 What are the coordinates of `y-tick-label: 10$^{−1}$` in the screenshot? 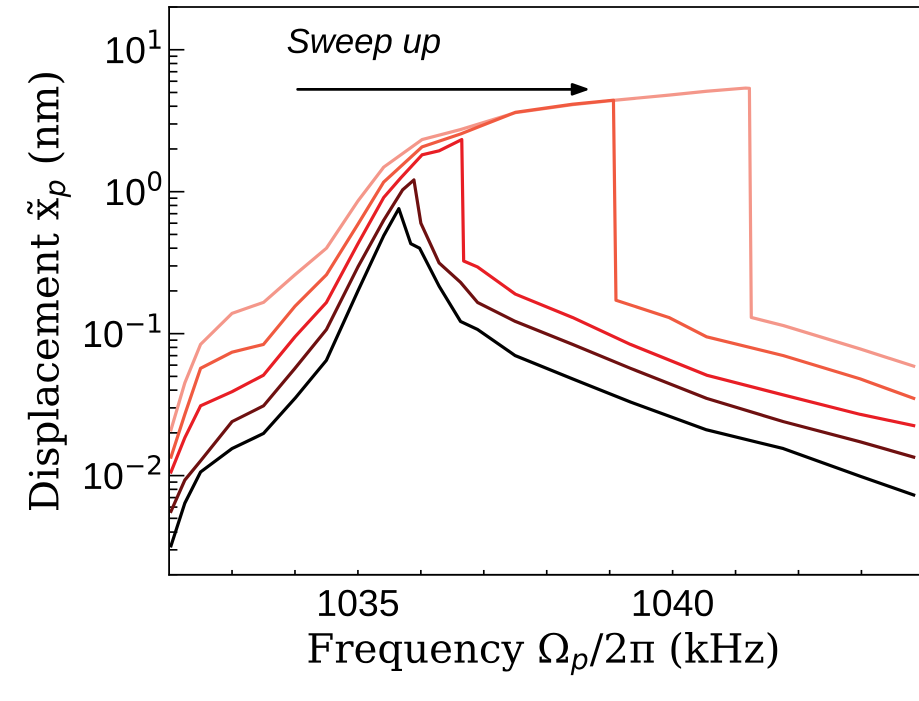 It's located at (122, 330).